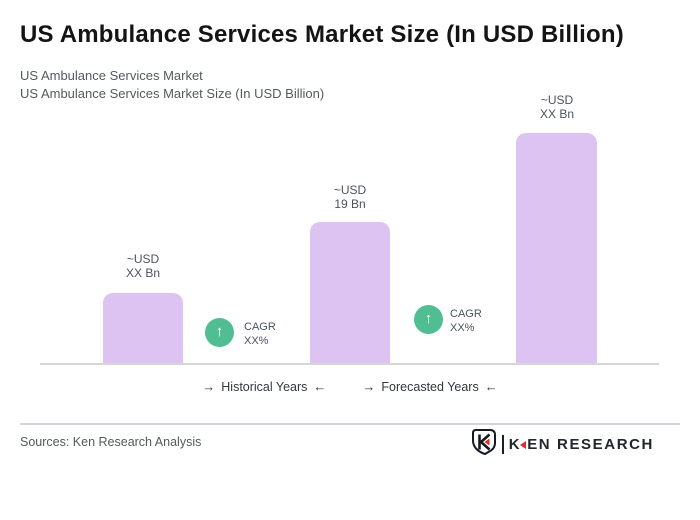 The width and height of the screenshot is (700, 520). What do you see at coordinates (143, 328) in the screenshot?
I see `bar-historical` at bounding box center [143, 328].